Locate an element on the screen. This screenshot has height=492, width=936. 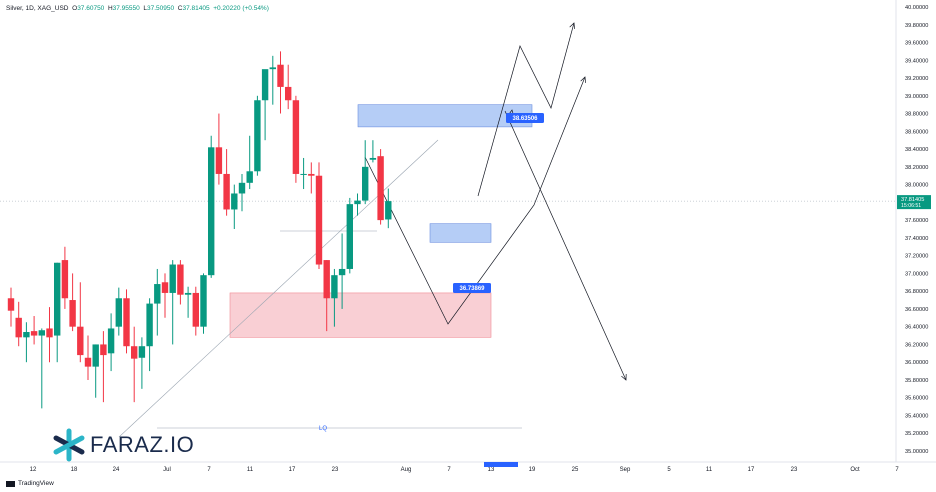
y-tick-label: 36.60000 is located at coordinates (916, 310).